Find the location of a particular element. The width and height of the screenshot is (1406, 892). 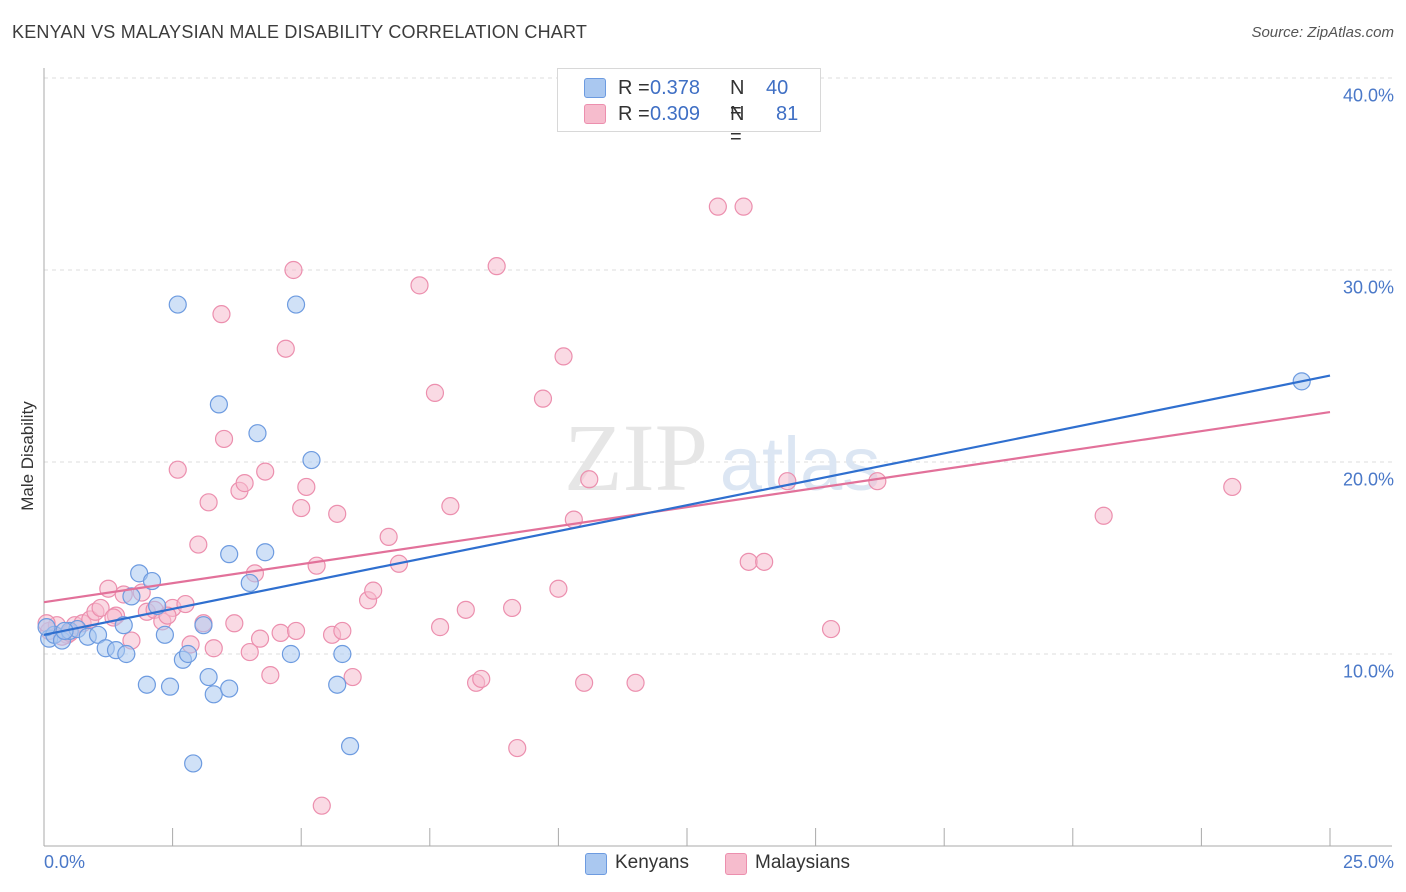

legend-r-value: 0.378 is located at coordinates (675, 88).